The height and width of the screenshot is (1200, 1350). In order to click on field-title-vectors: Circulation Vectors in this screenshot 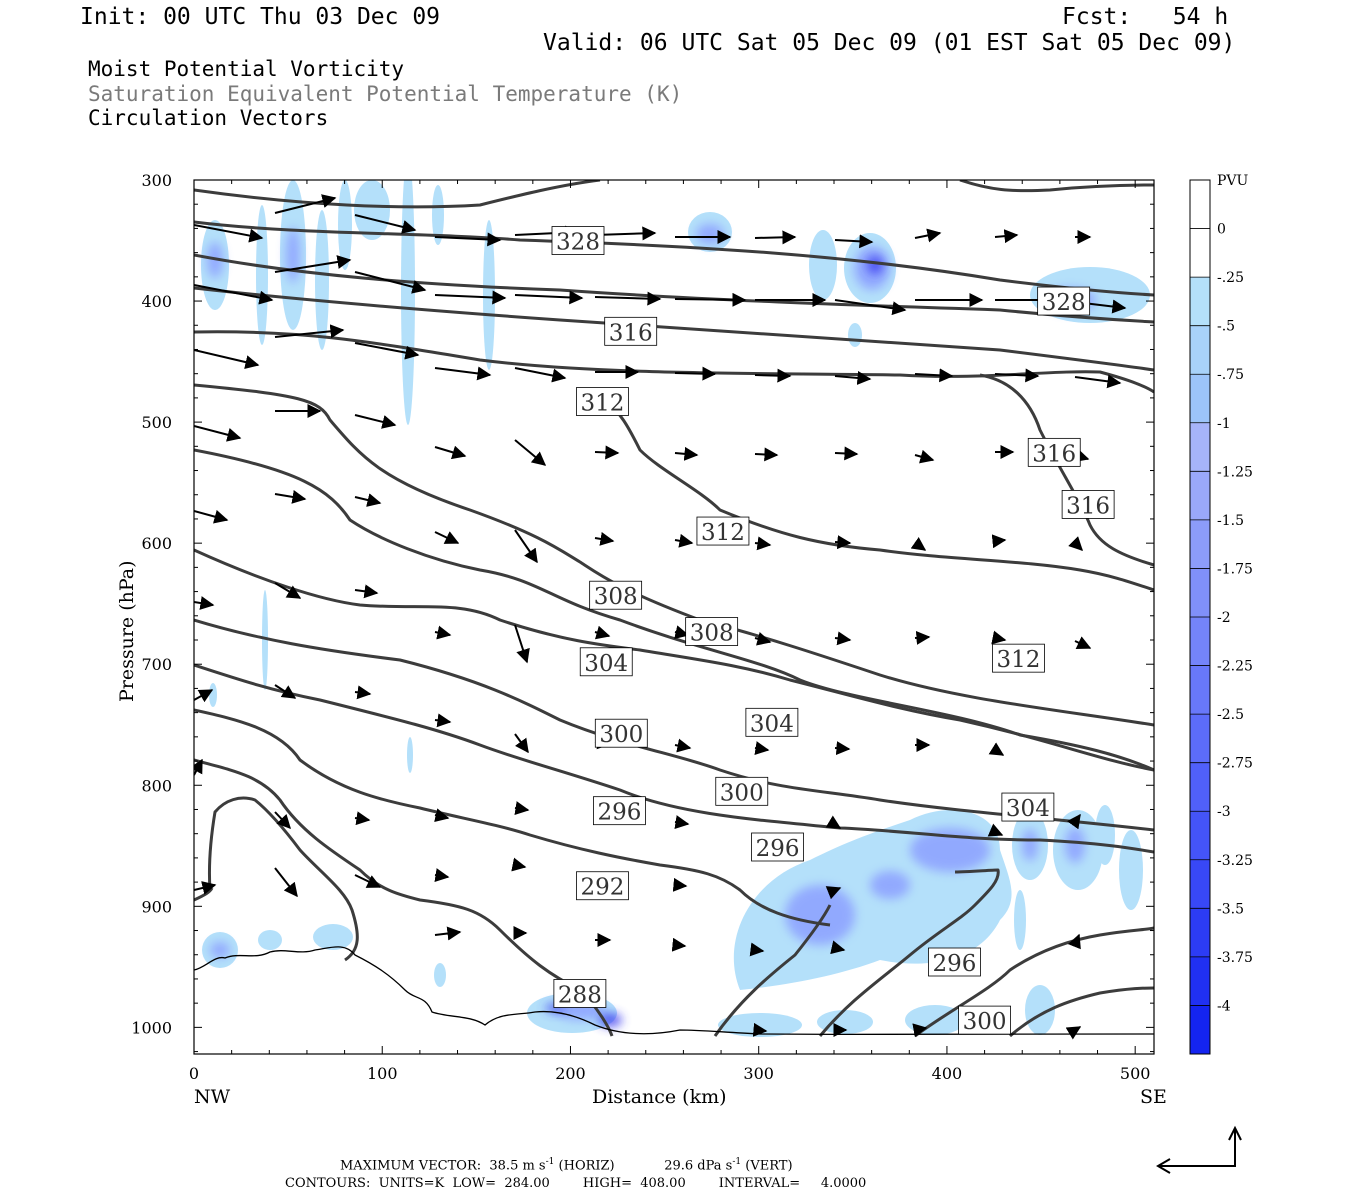, I will do `click(208, 118)`.